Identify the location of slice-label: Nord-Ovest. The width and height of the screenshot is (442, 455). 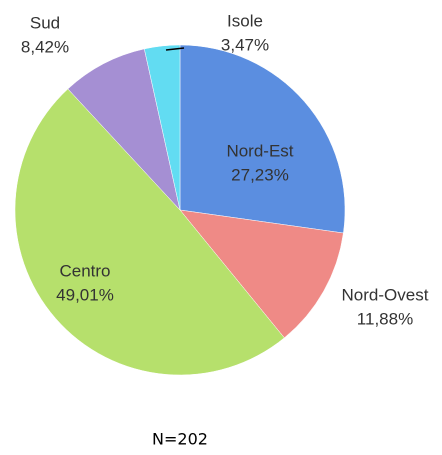
(385, 294).